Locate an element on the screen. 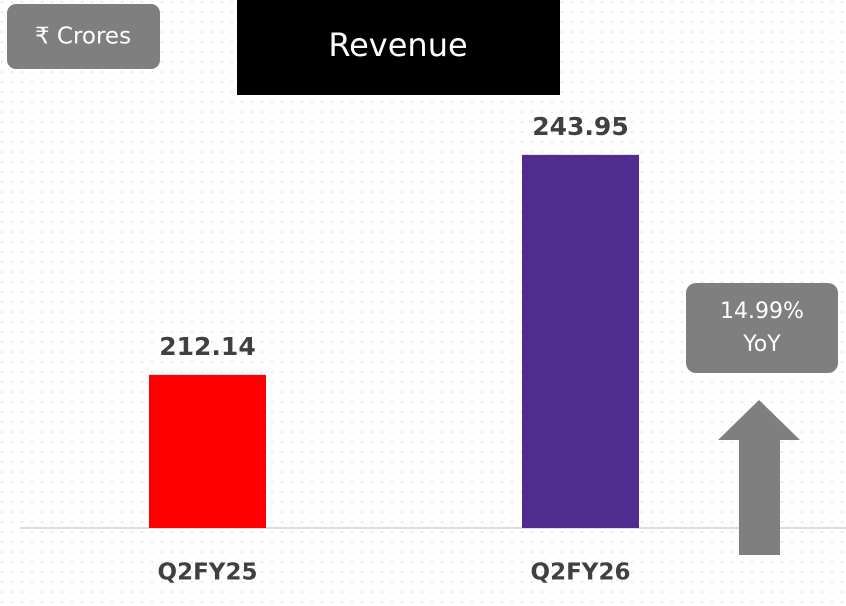  yoy-box is located at coordinates (762, 328).